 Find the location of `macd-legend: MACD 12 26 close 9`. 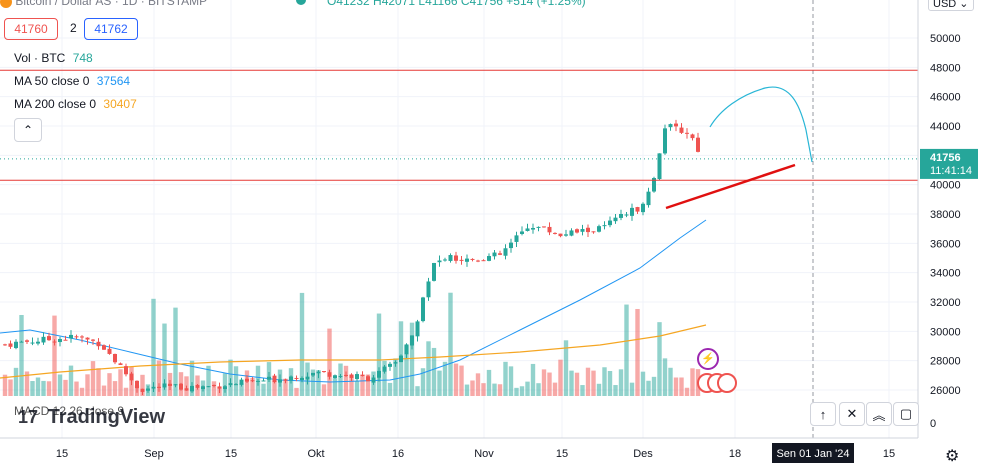

macd-legend: MACD 12 26 close 9 is located at coordinates (69, 411).